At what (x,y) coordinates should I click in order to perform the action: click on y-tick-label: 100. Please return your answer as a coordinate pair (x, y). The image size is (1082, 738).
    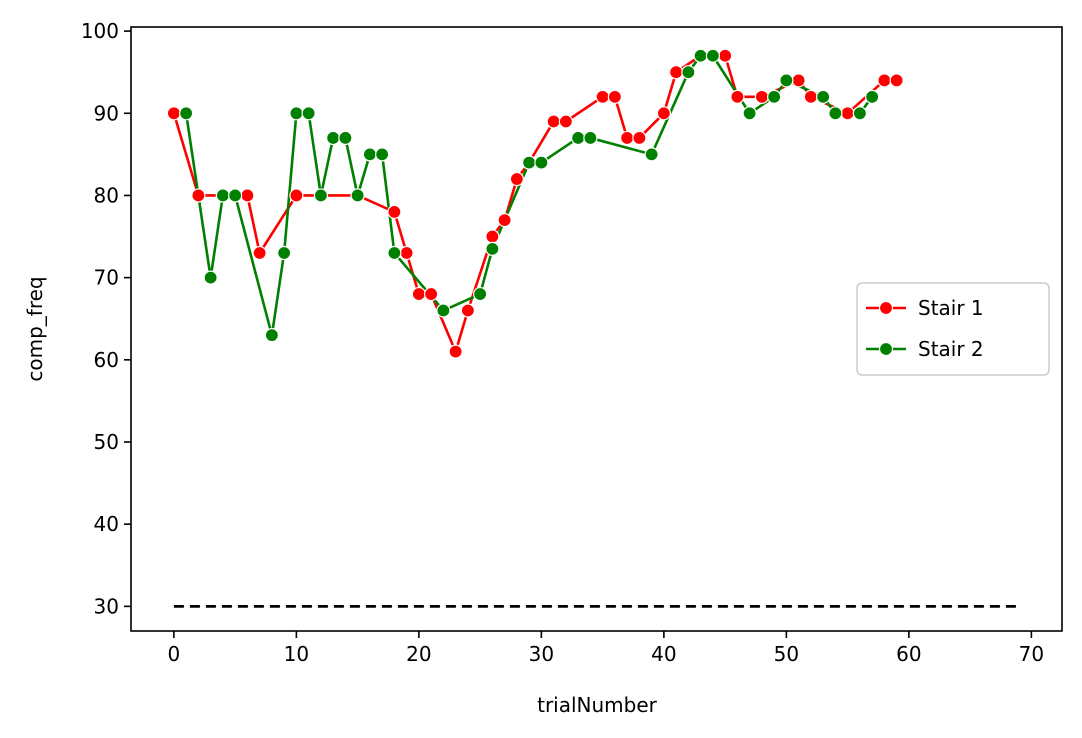
    Looking at the image, I should click on (100, 31).